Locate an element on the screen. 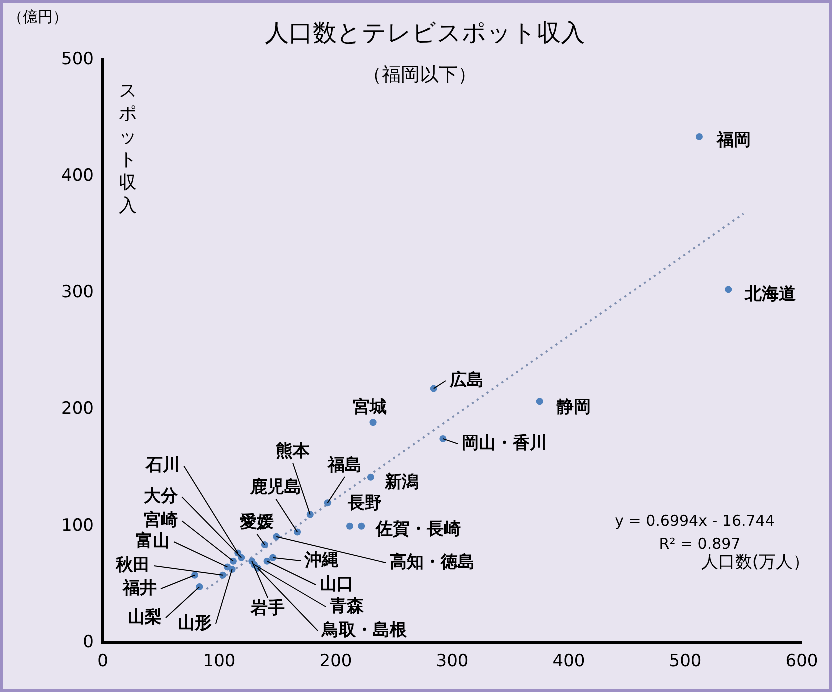 This screenshot has height=692, width=832. chart-title: 人口数とテレビスポット収入 is located at coordinates (425, 33).